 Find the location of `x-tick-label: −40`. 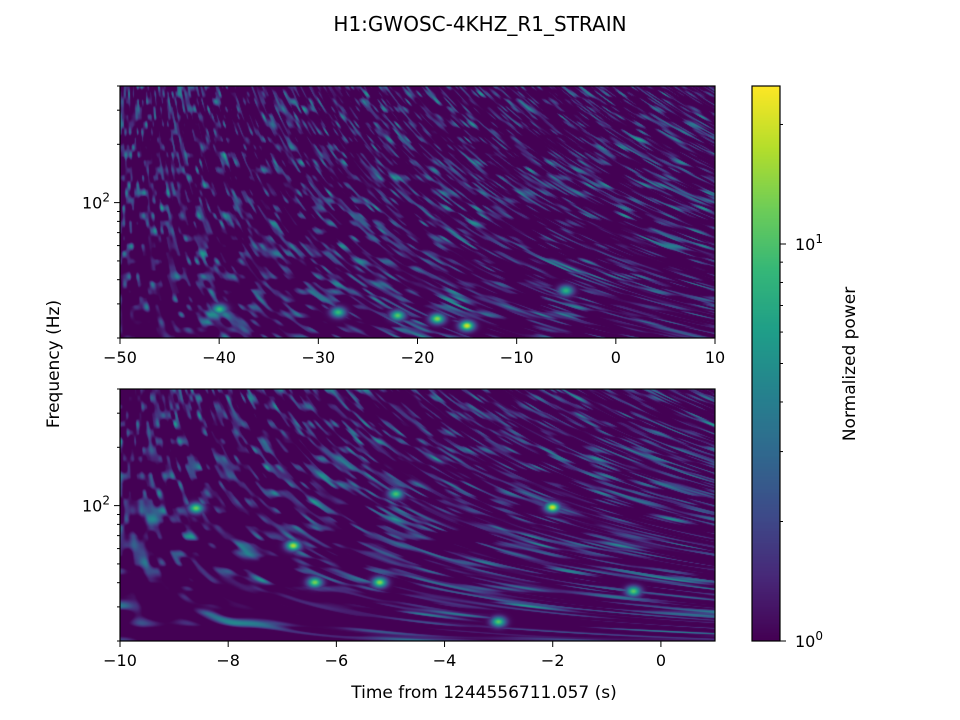

x-tick-label: −40 is located at coordinates (219, 357).